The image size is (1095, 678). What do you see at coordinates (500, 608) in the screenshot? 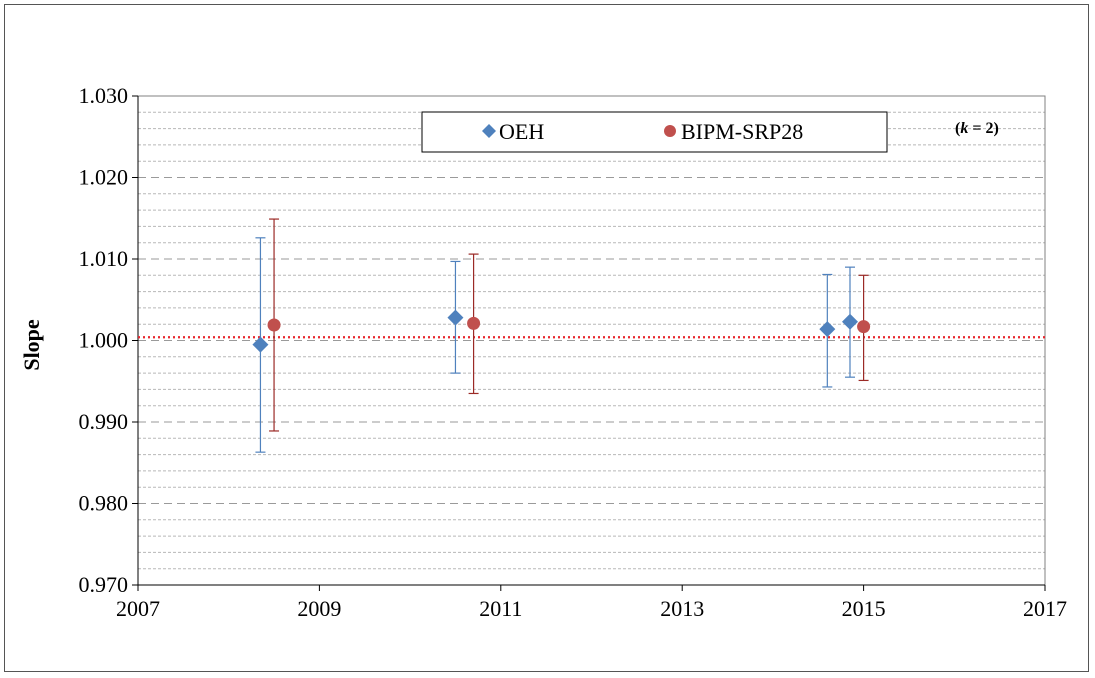
I see `x-tick-label: 2011` at bounding box center [500, 608].